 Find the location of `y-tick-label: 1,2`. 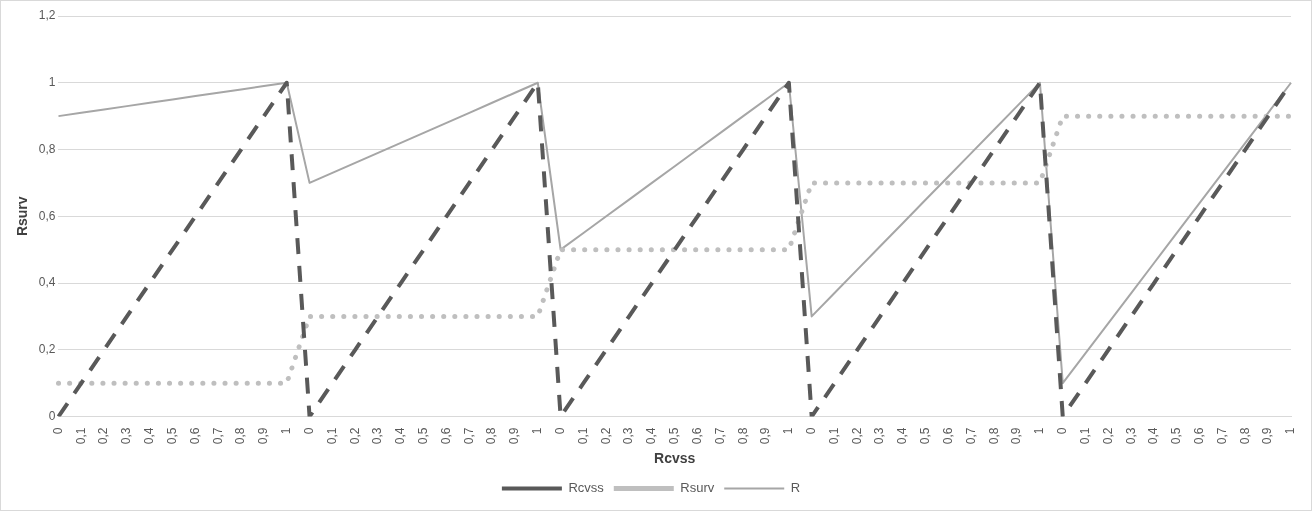

y-tick-label: 1,2 is located at coordinates (47, 15).